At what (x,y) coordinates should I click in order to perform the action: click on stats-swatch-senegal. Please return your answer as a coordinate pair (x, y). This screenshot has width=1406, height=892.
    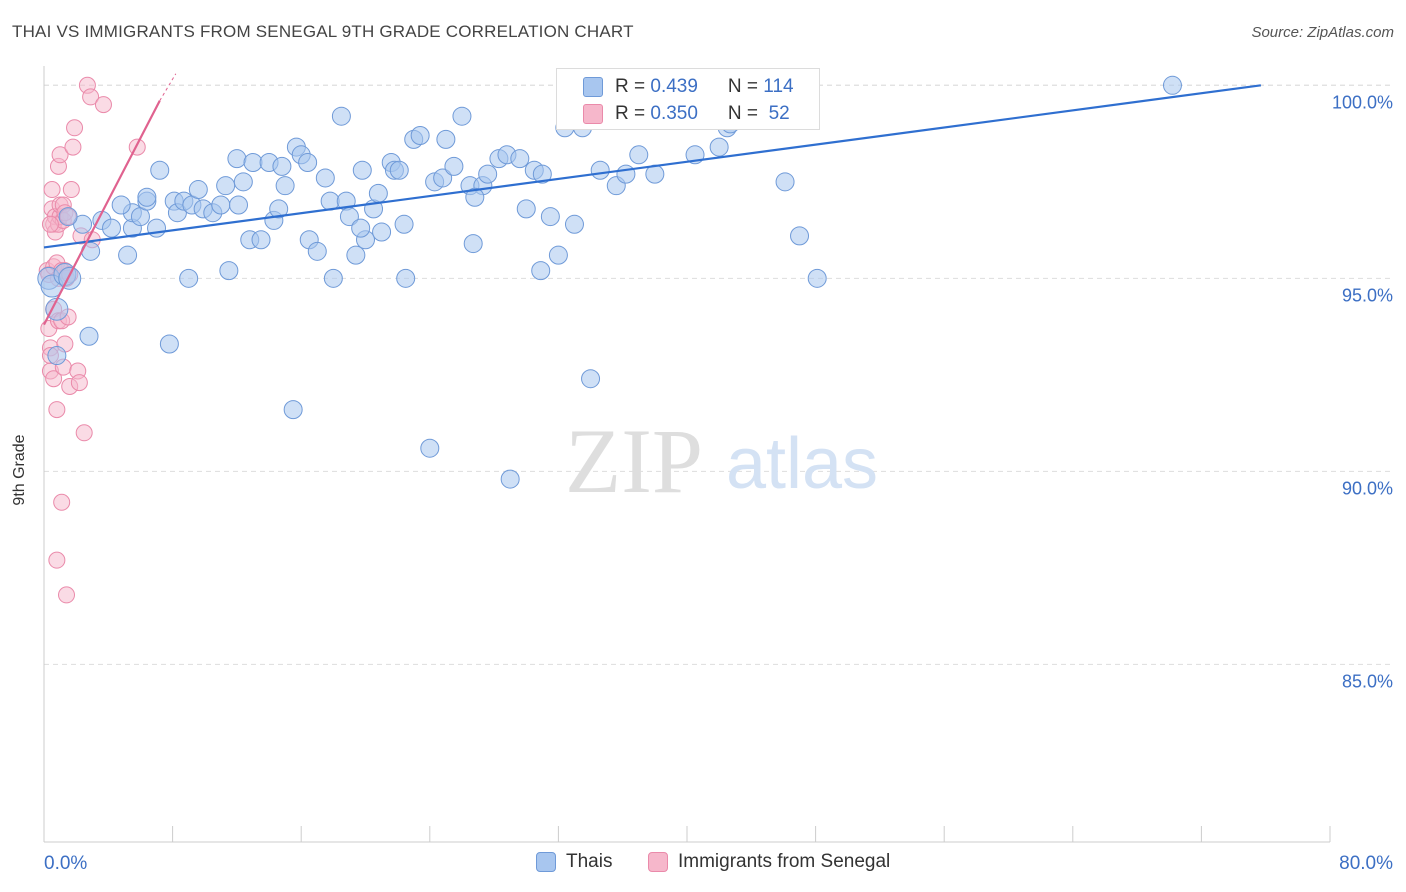
    Looking at the image, I should click on (593, 114).